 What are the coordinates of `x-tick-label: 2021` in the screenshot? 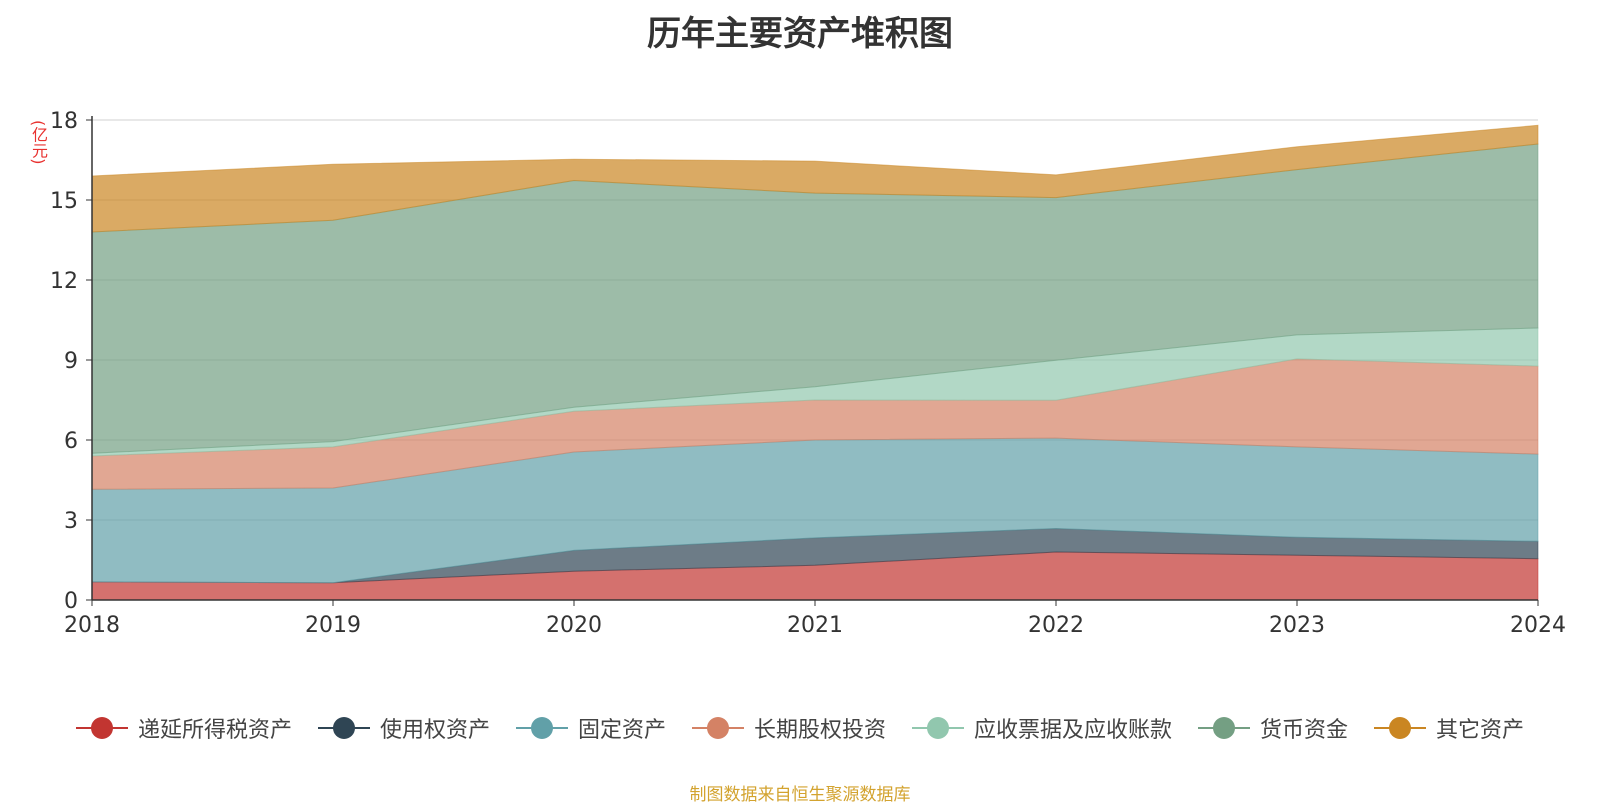 It's located at (815, 625).